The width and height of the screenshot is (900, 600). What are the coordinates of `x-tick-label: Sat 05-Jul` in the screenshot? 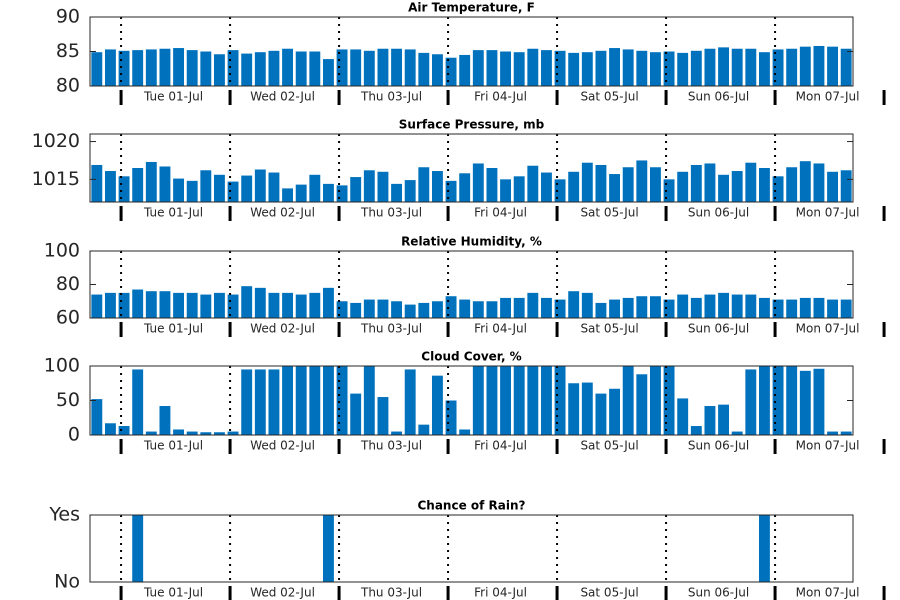 It's located at (609, 97).